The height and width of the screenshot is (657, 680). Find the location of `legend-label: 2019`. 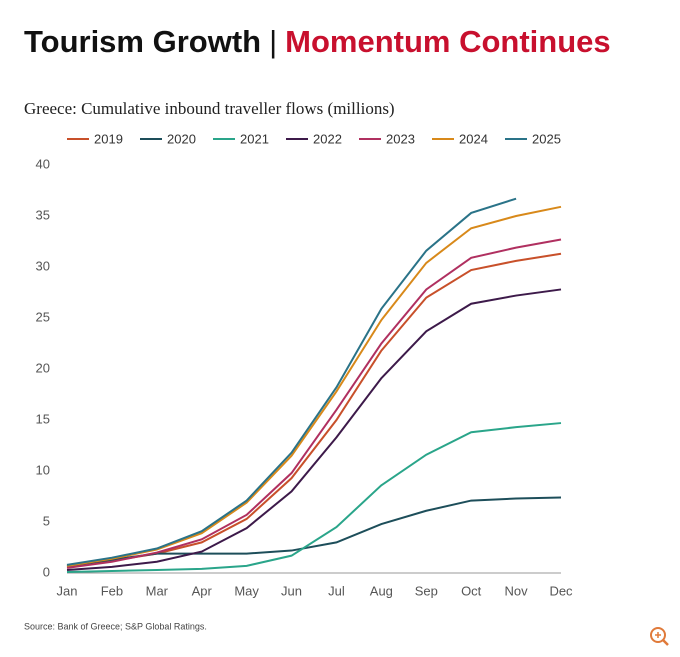

legend-label: 2019 is located at coordinates (108, 138).